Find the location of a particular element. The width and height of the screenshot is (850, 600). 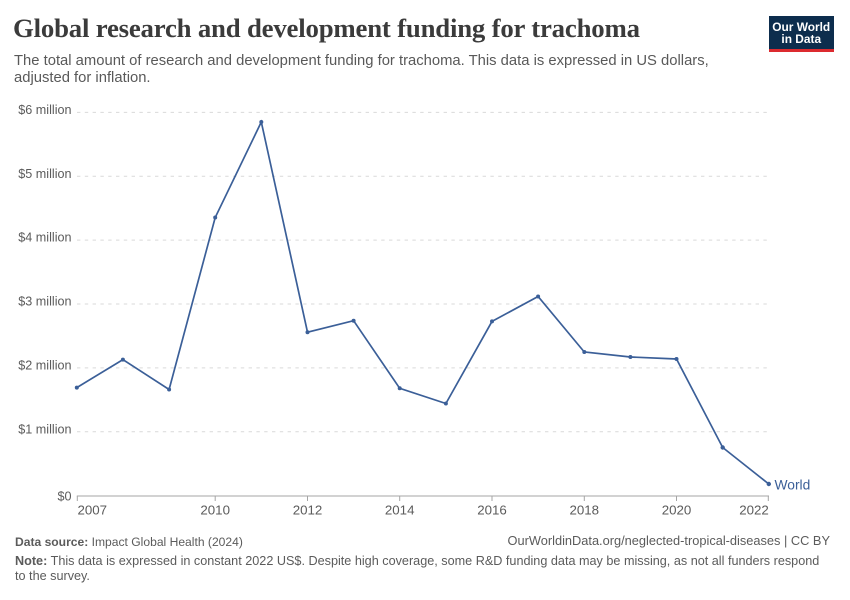

svg-text: 2020 is located at coordinates (677, 510).